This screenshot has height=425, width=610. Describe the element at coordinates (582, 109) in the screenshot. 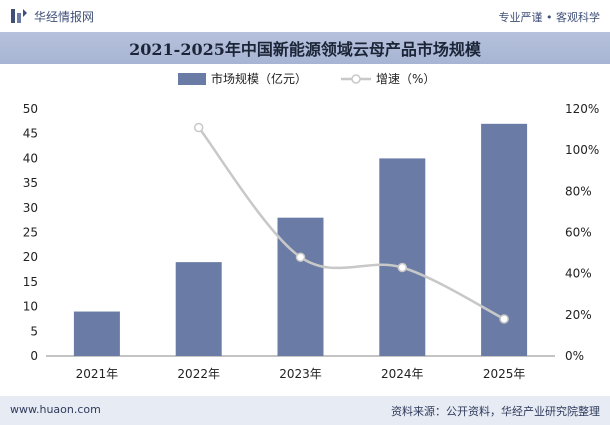

I see `y-right-tick-label: 120%` at that location.